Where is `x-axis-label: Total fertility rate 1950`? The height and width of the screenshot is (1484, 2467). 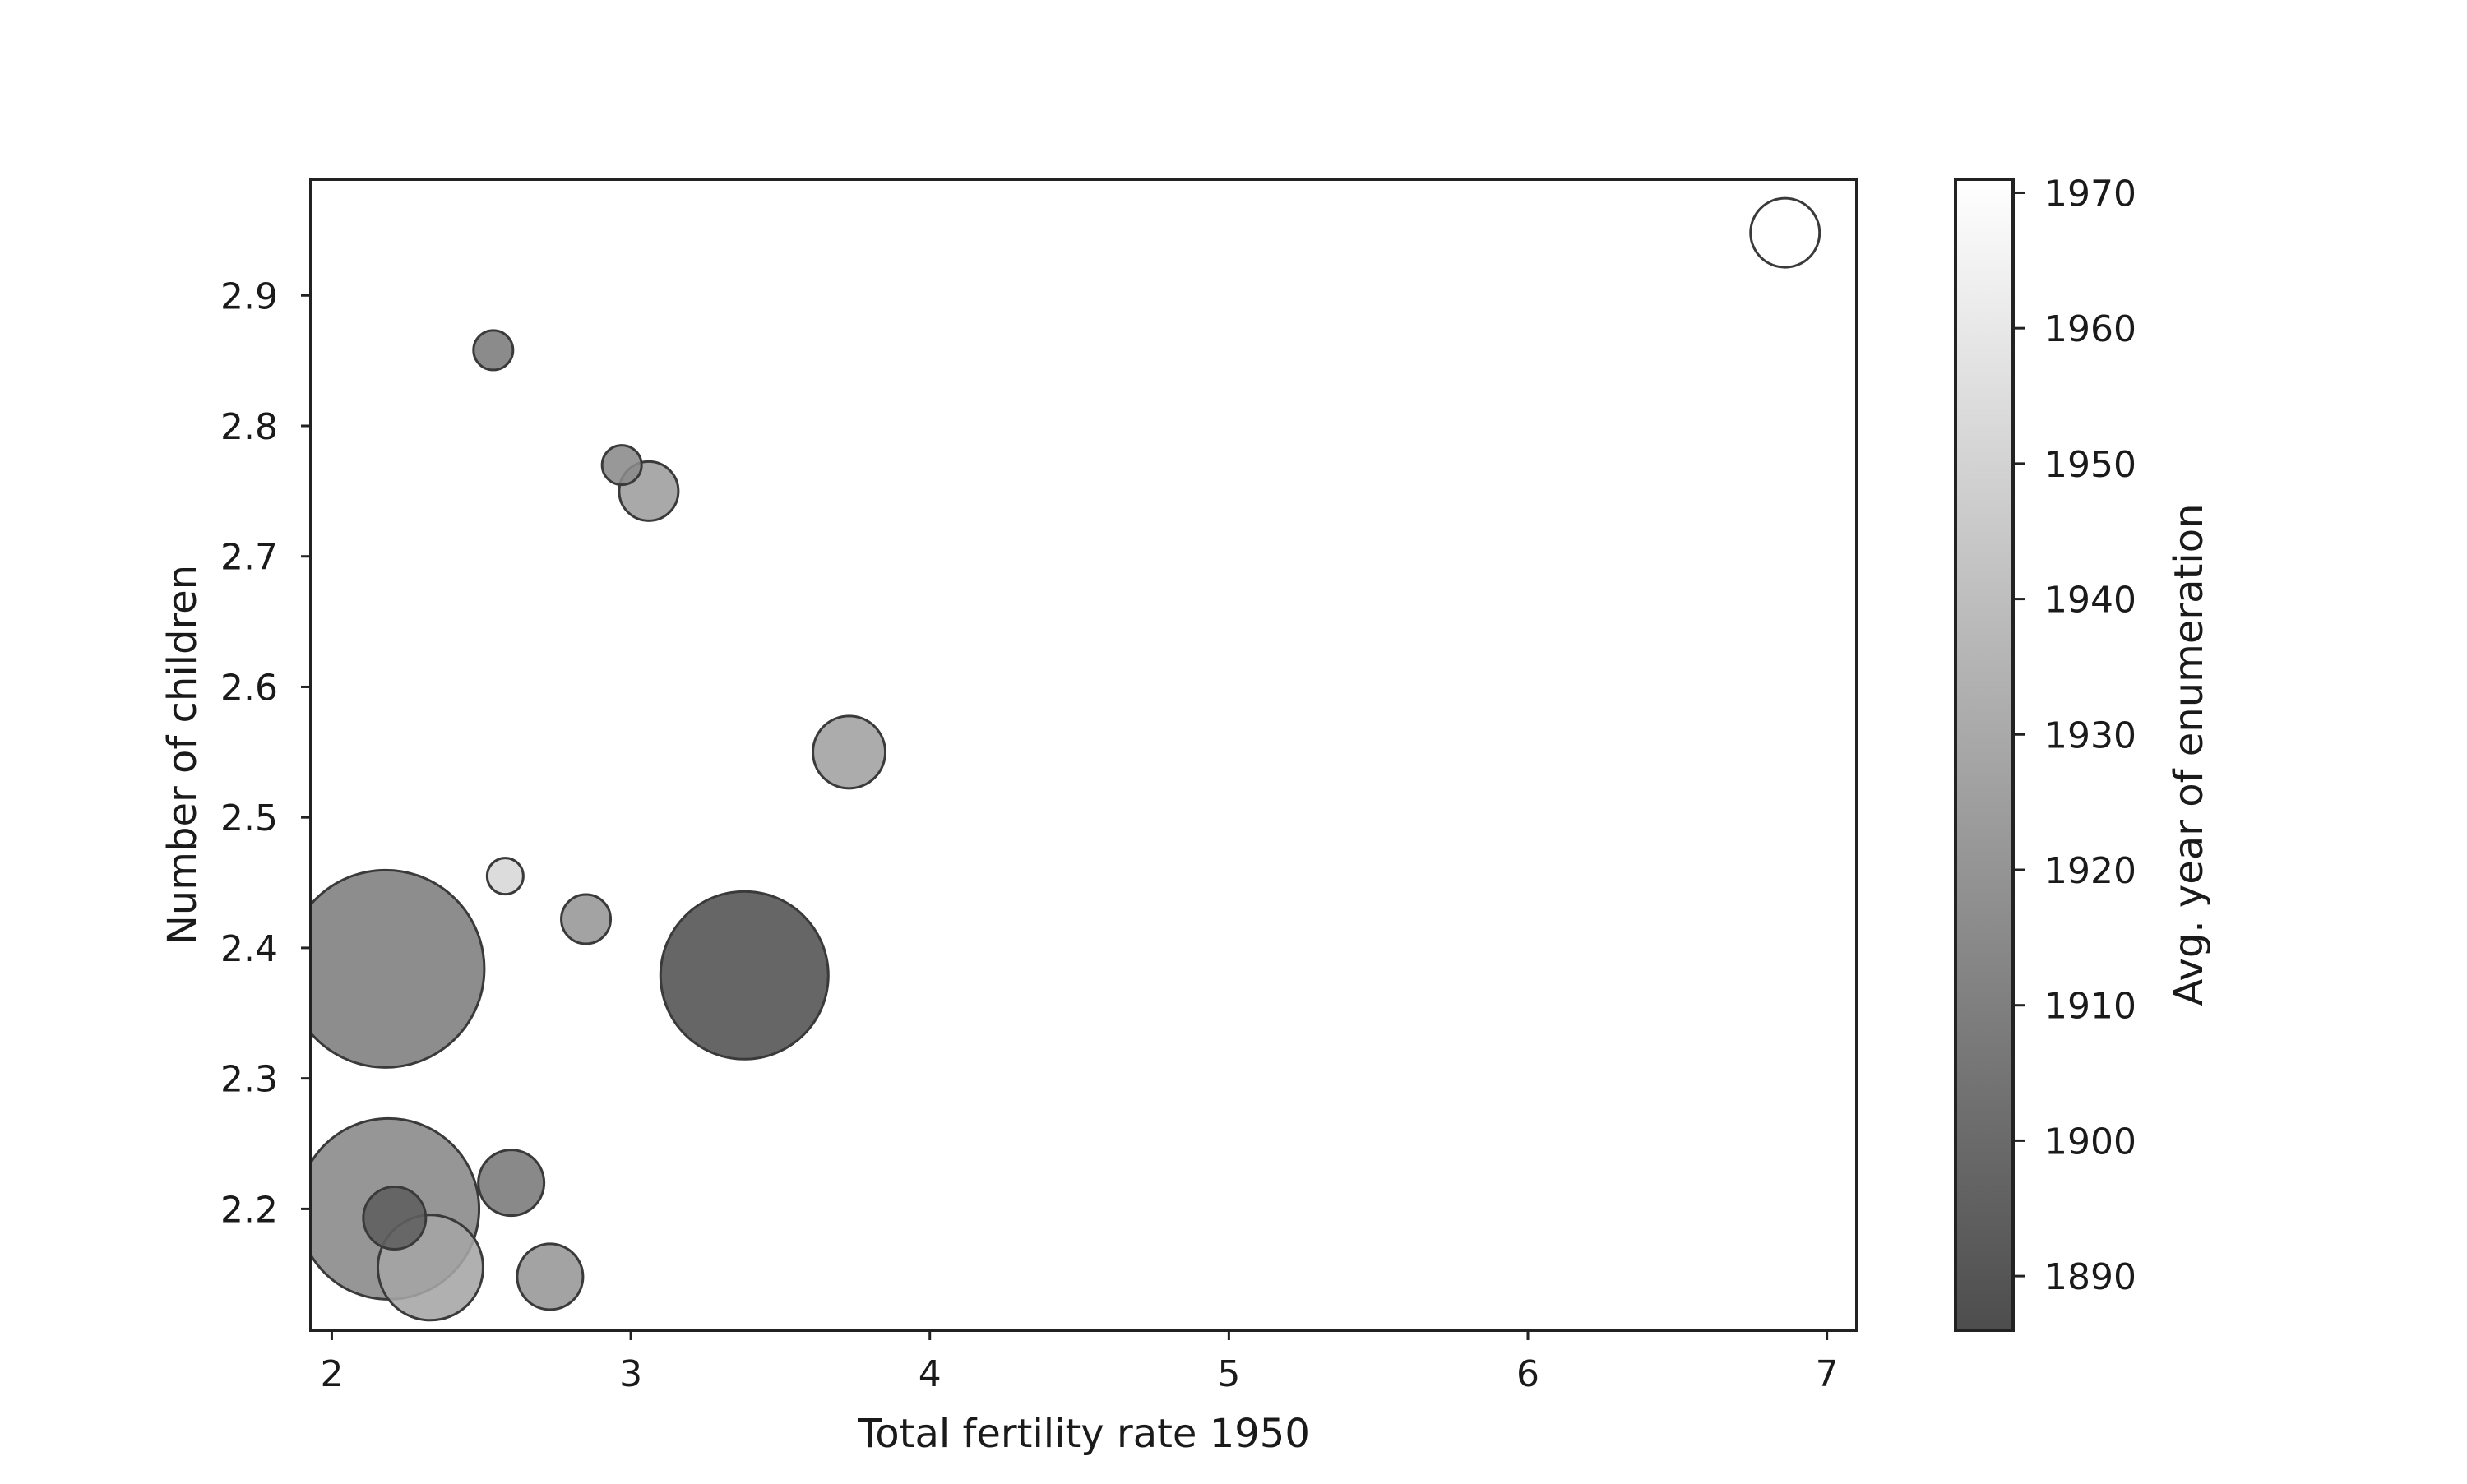 x-axis-label: Total fertility rate 1950 is located at coordinates (1083, 1434).